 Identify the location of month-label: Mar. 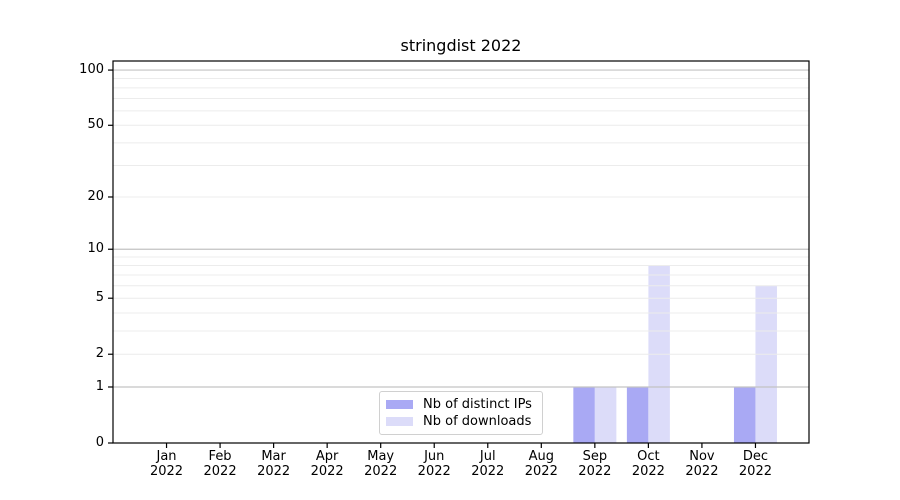
(273, 456).